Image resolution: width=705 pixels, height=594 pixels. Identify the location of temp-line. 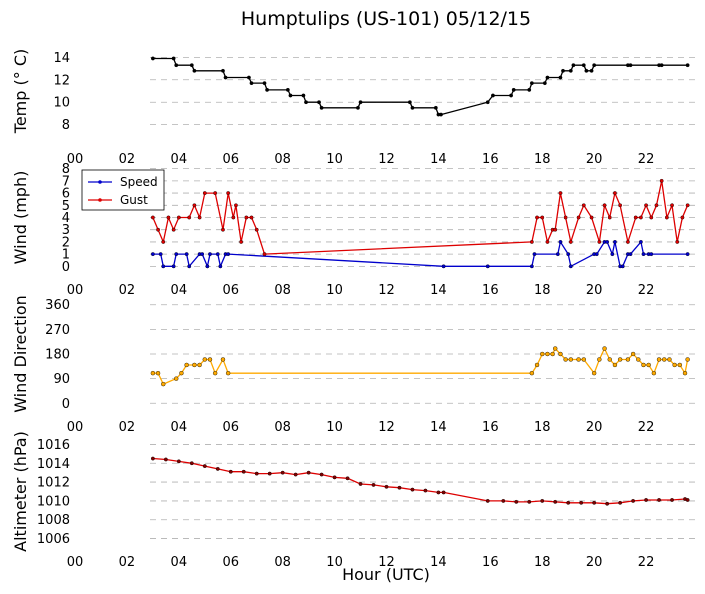
(420, 86).